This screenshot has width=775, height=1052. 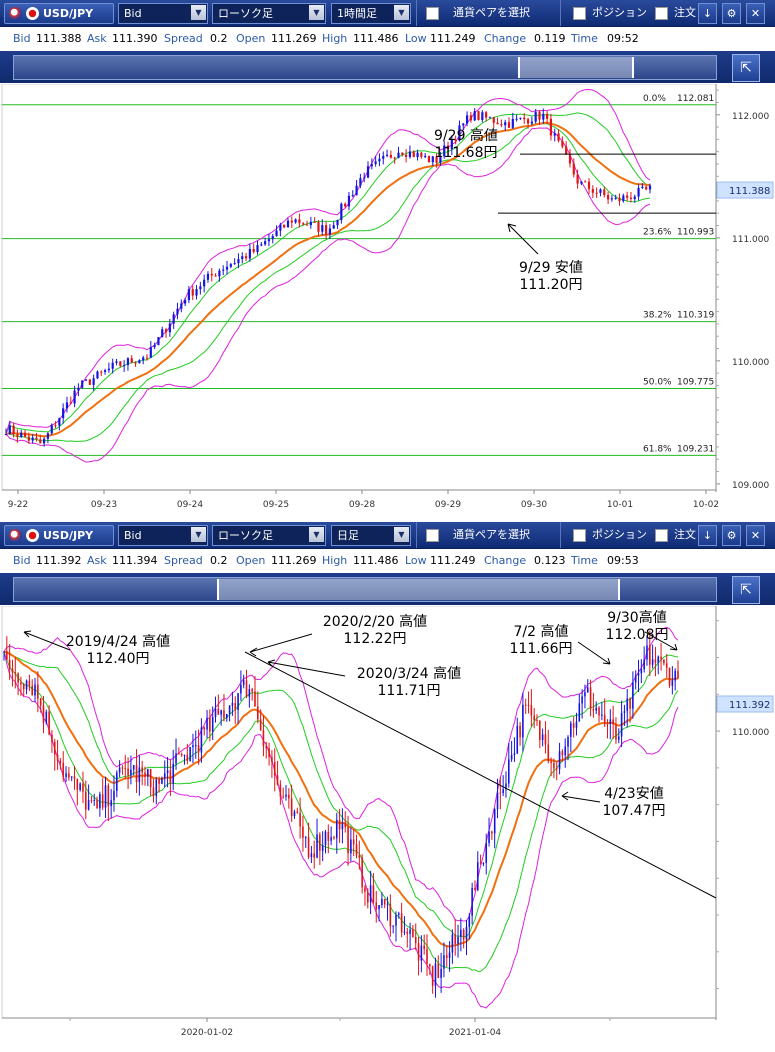 I want to click on fibonacci-price-label: 109.775, so click(x=695, y=383).